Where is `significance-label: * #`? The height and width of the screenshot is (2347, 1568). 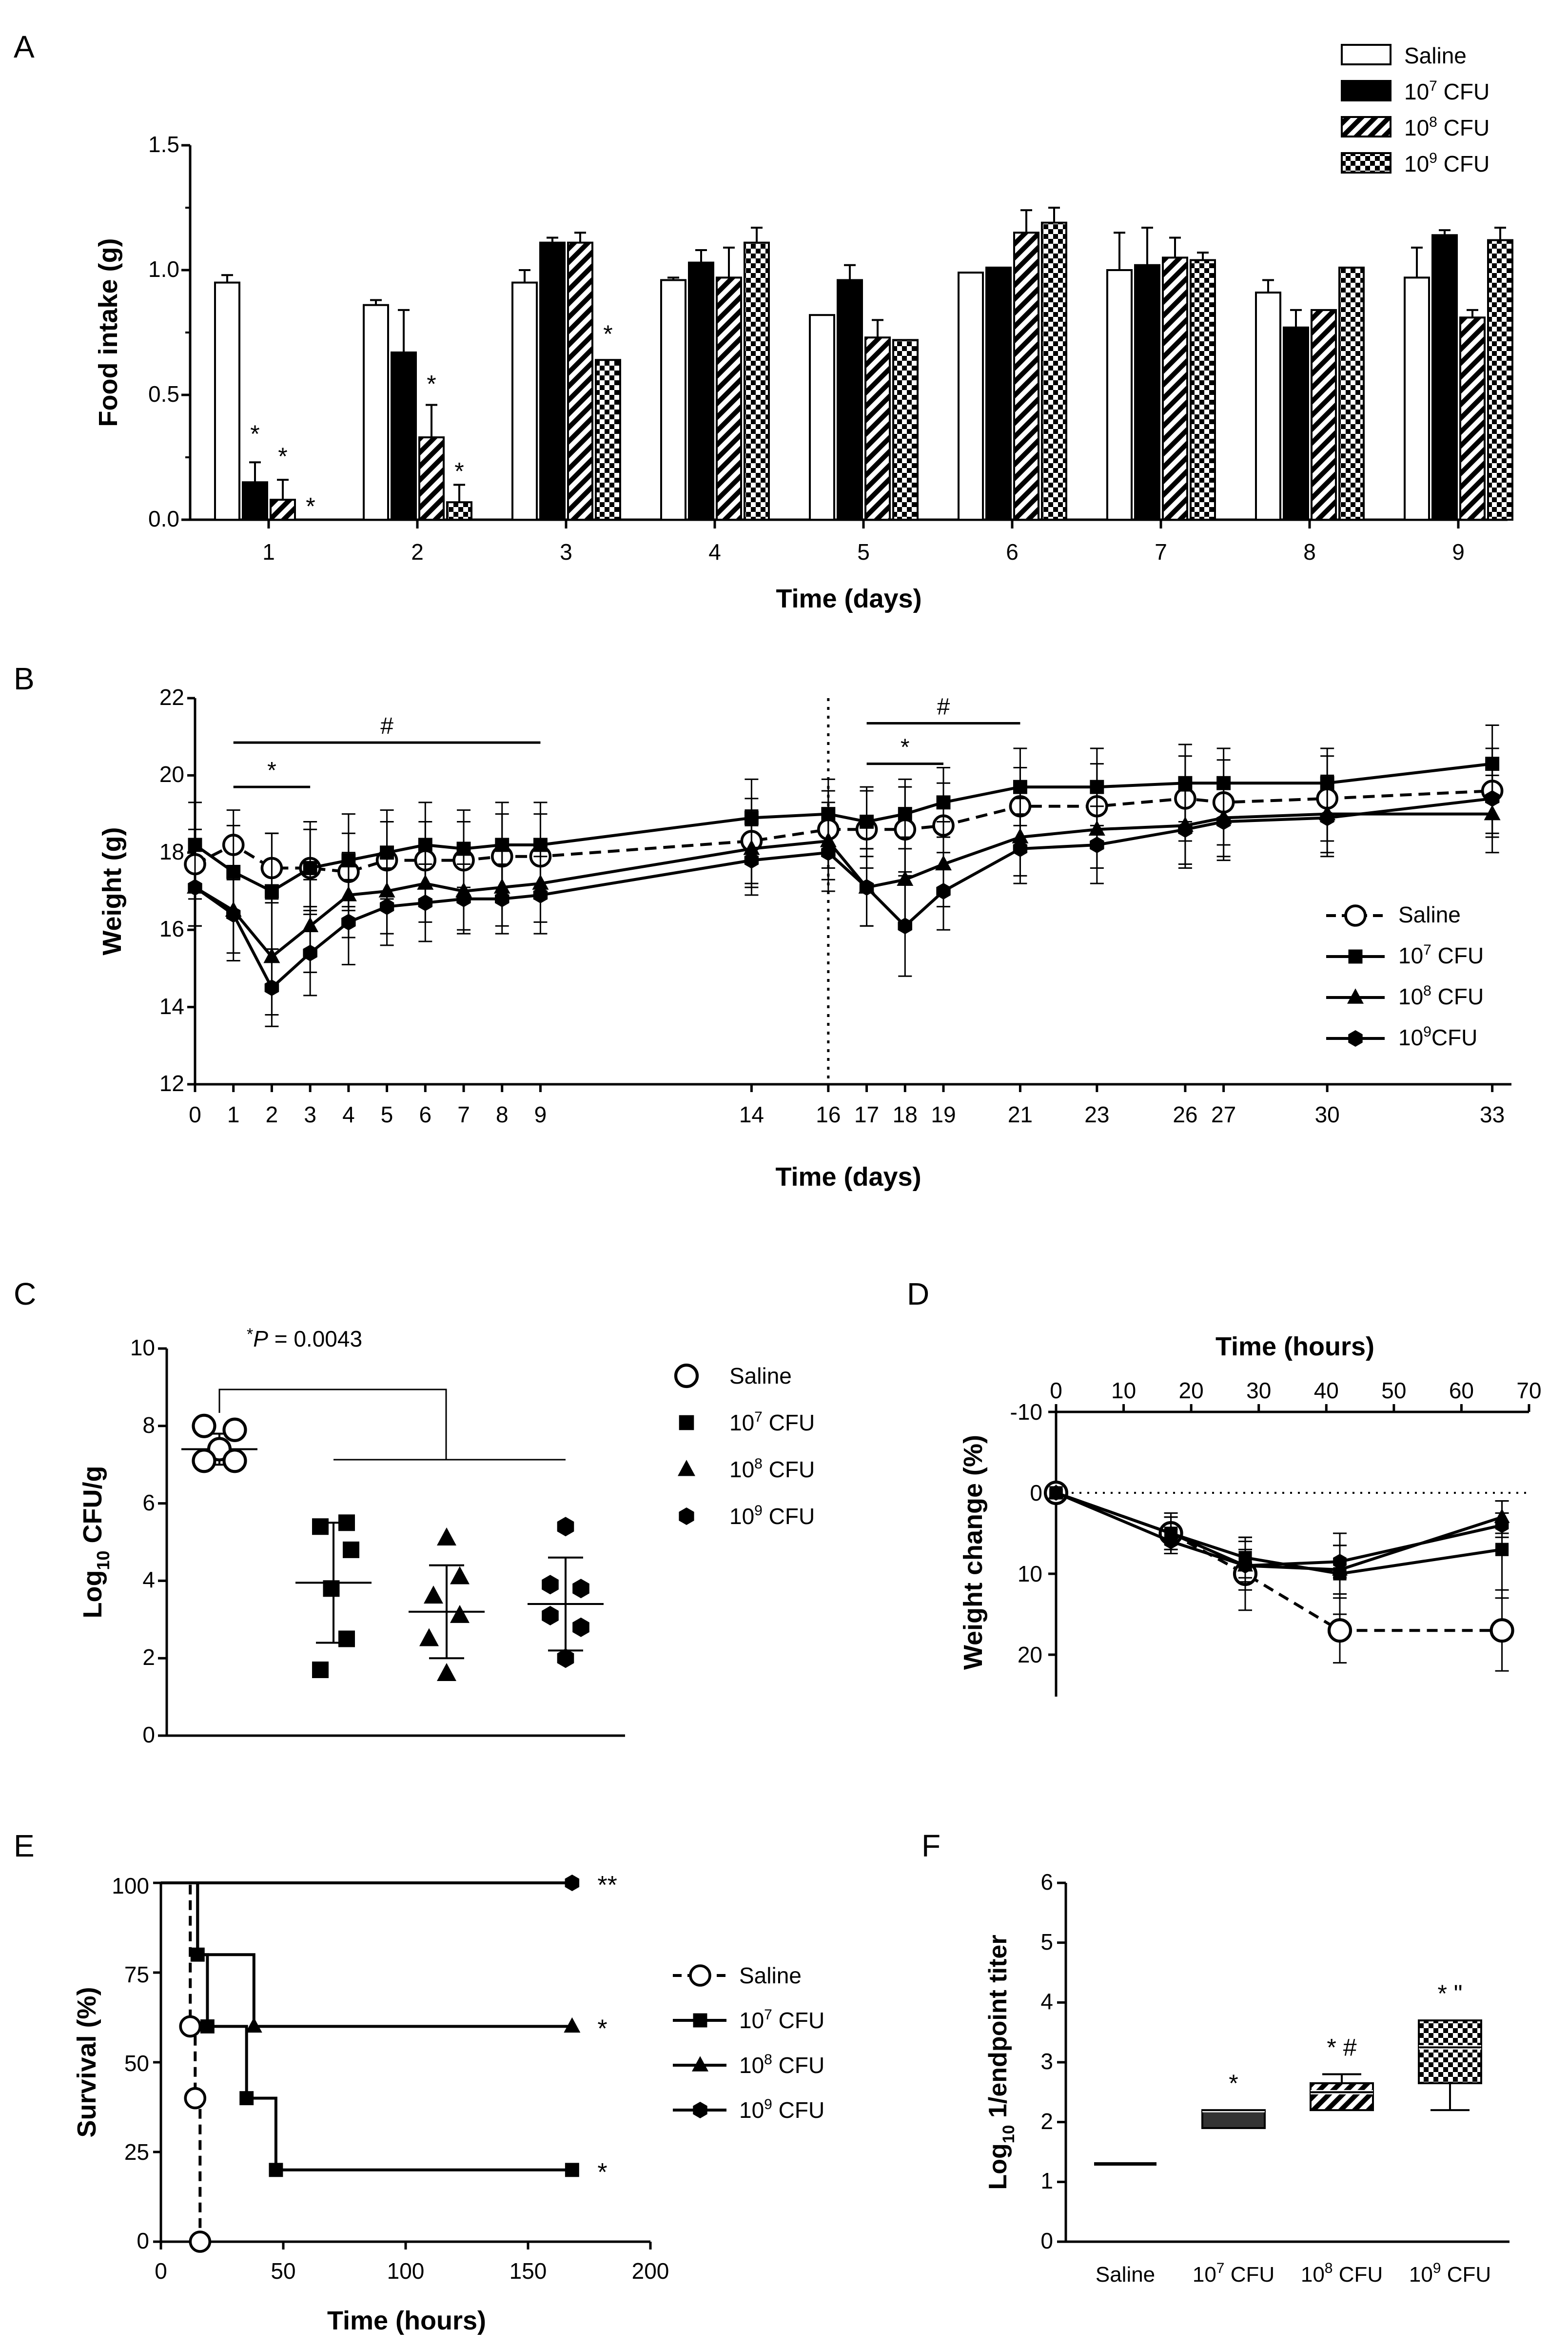
significance-label: * # is located at coordinates (1341, 2047).